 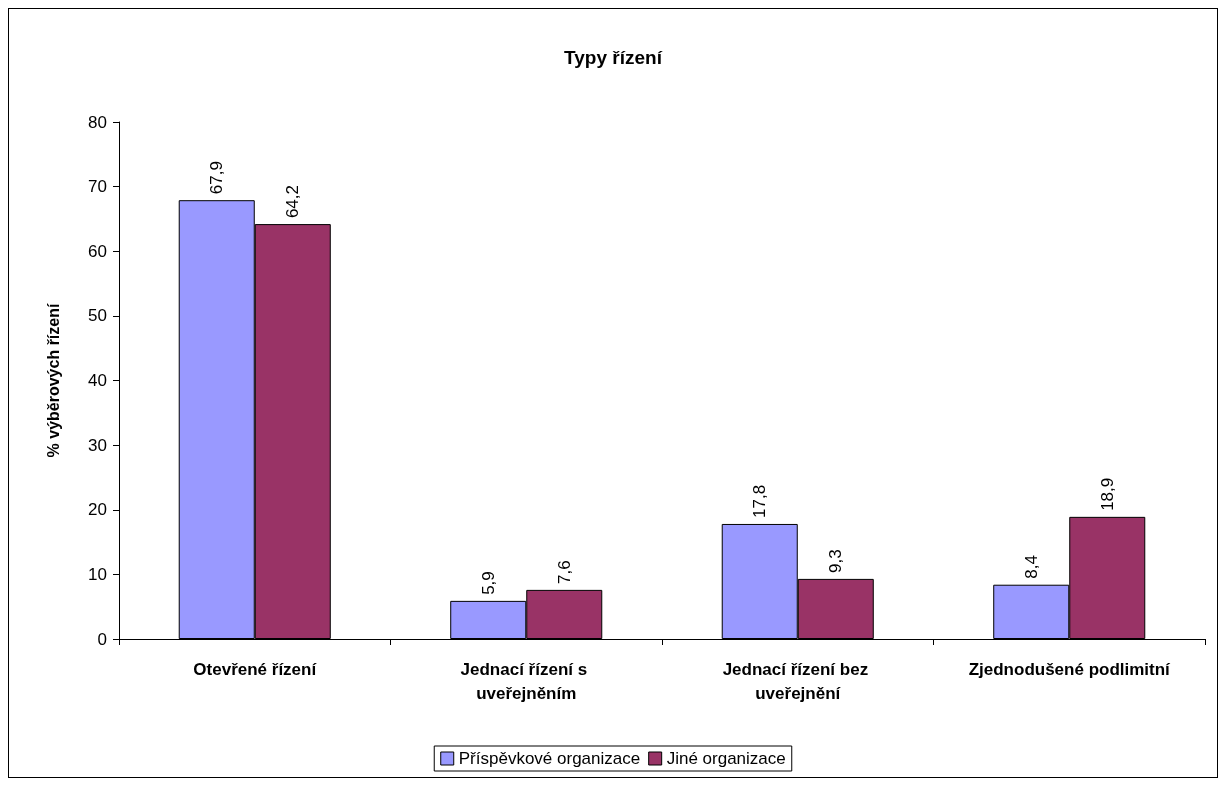 What do you see at coordinates (1070, 669) in the screenshot?
I see `x-tick-label: Zjednodušené podlimitní` at bounding box center [1070, 669].